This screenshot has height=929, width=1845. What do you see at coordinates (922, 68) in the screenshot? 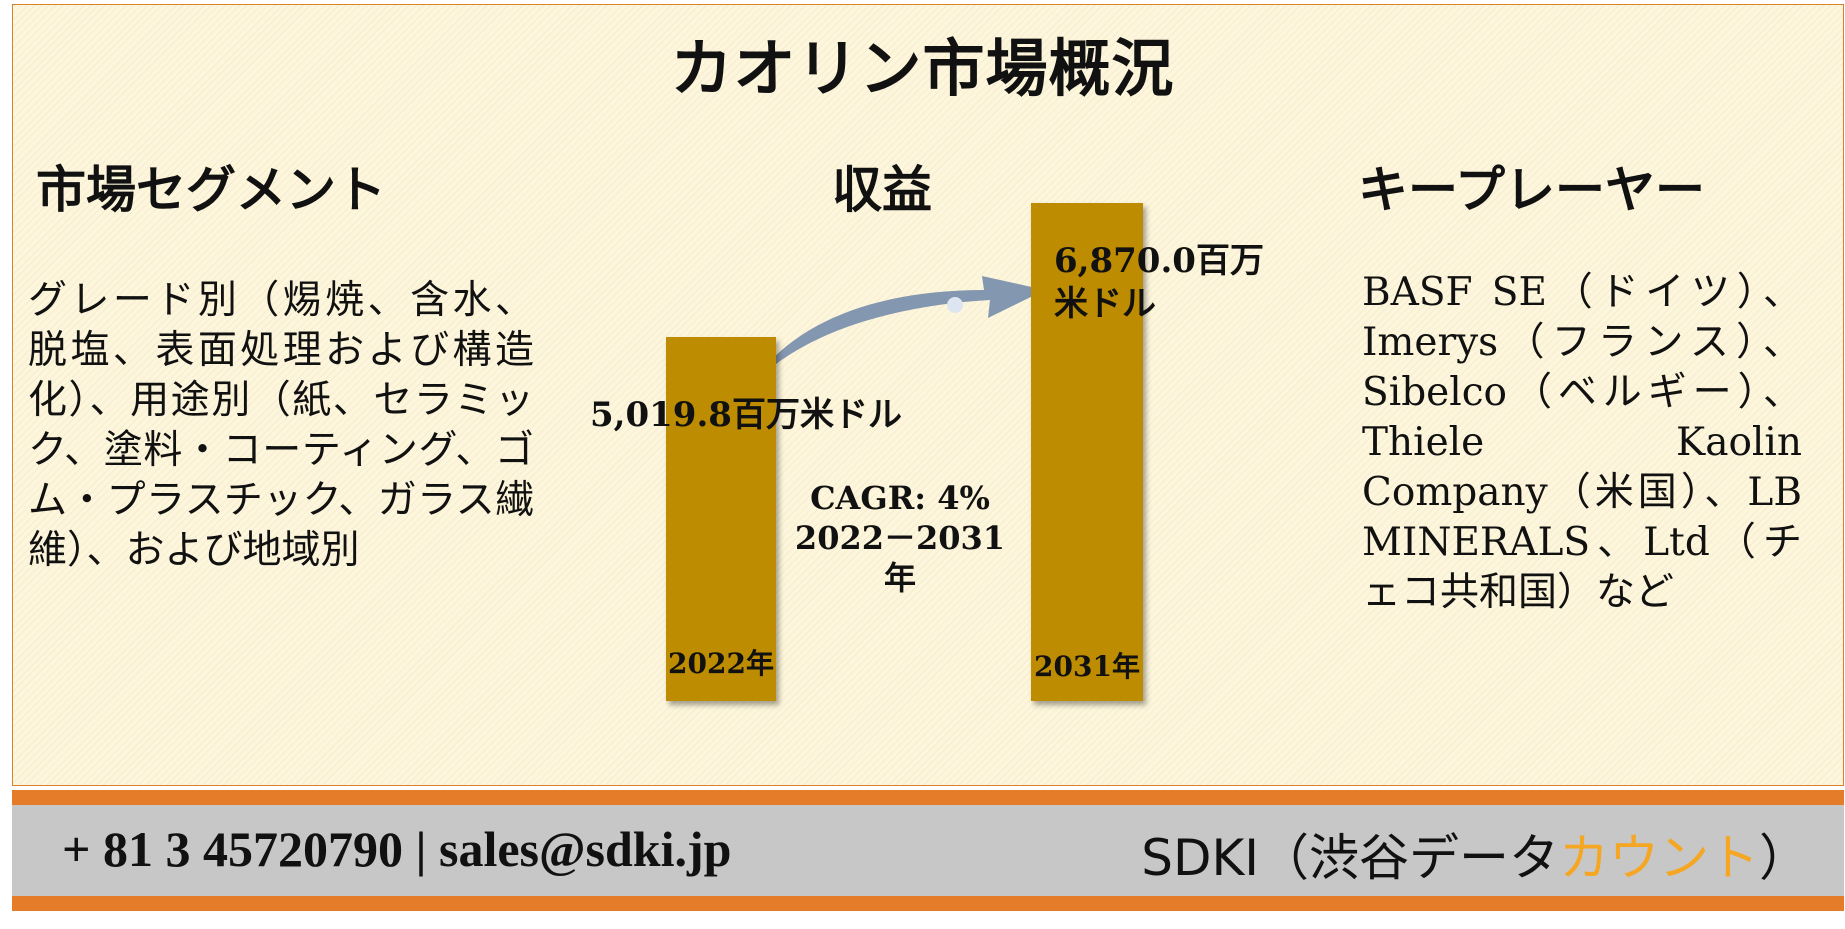
I see `page-title: カオリン市場概況` at bounding box center [922, 68].